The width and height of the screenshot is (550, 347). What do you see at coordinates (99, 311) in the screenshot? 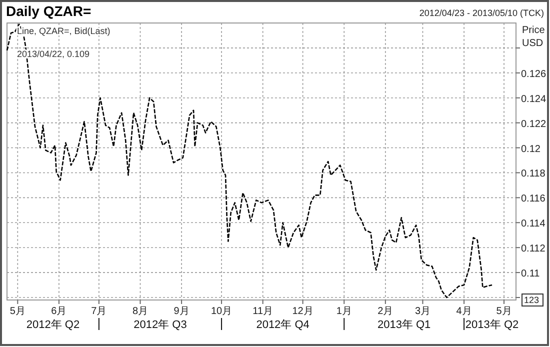
I see `x-tick-label: 7月` at bounding box center [99, 311].